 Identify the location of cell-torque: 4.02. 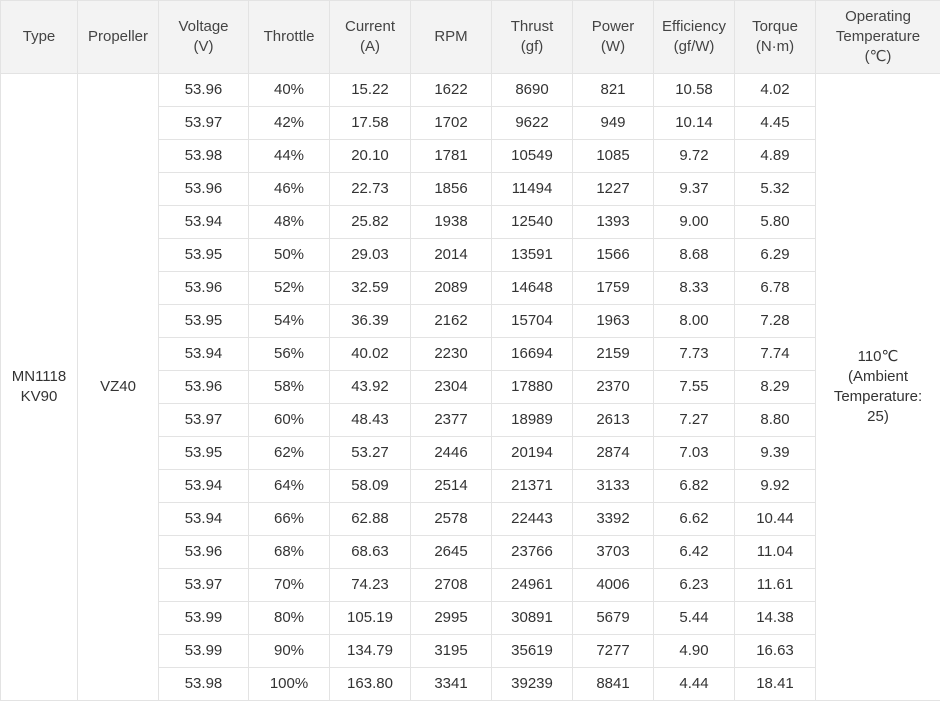
(775, 90).